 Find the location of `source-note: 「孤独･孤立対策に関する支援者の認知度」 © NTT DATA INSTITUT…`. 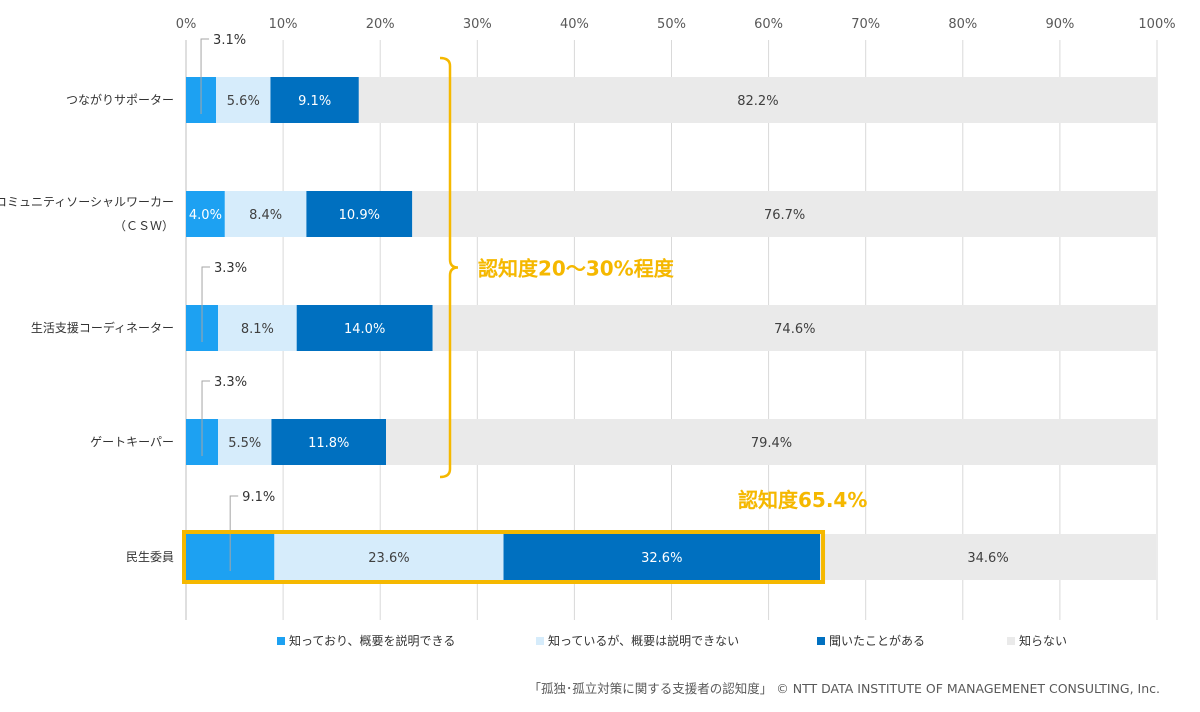

source-note: 「孤独･孤立対策に関する支援者の認知度」 © NTT DATA INSTITUT… is located at coordinates (844, 688).